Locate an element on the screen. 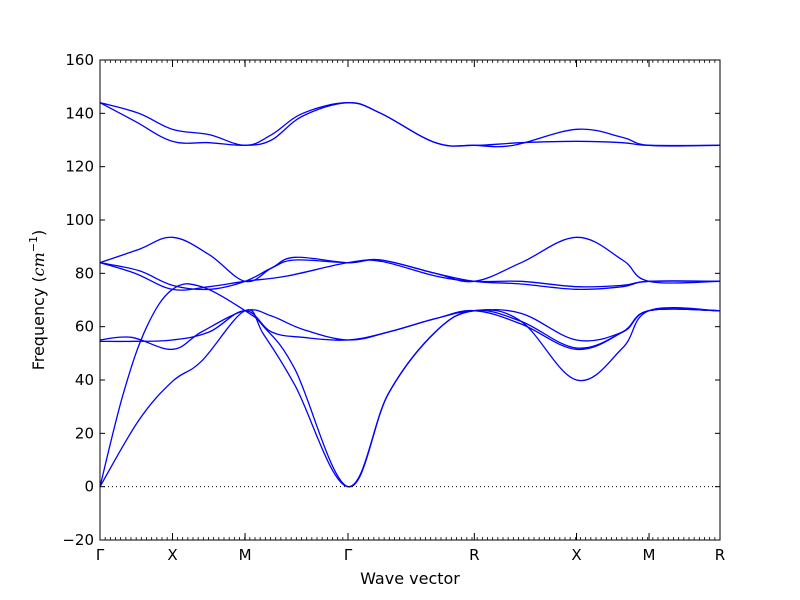 This screenshot has height=600, width=800. y-tick-label: 20 is located at coordinates (84, 433).